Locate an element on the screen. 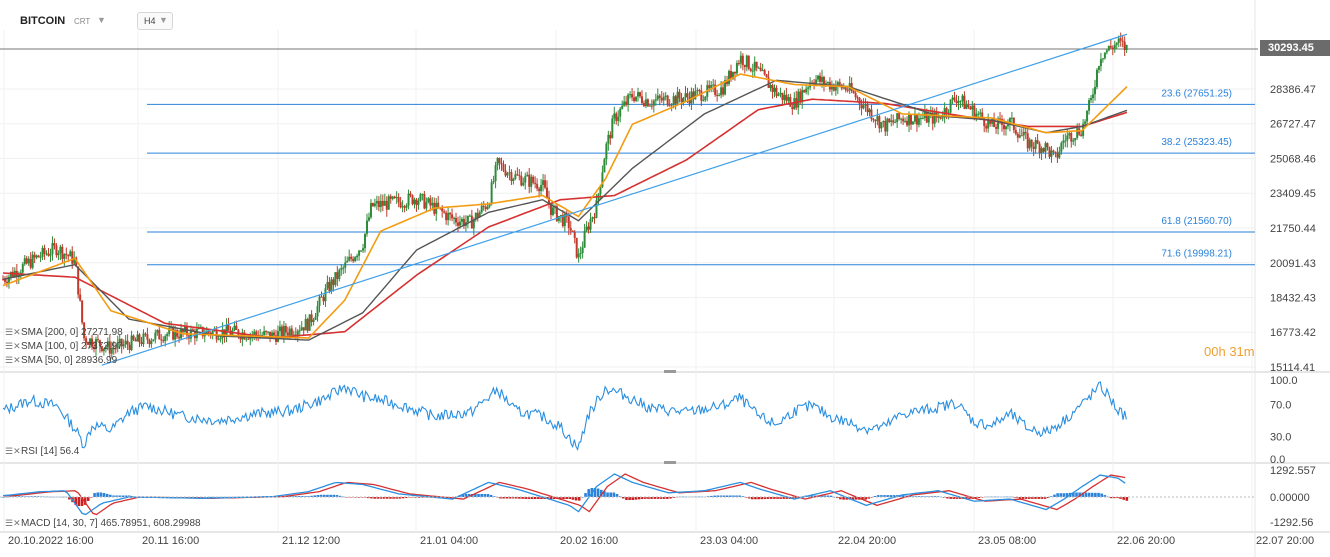 The width and height of the screenshot is (1330, 557). legend-sma50: ☰✕SMA [50, 0] 28936.99 is located at coordinates (61, 360).